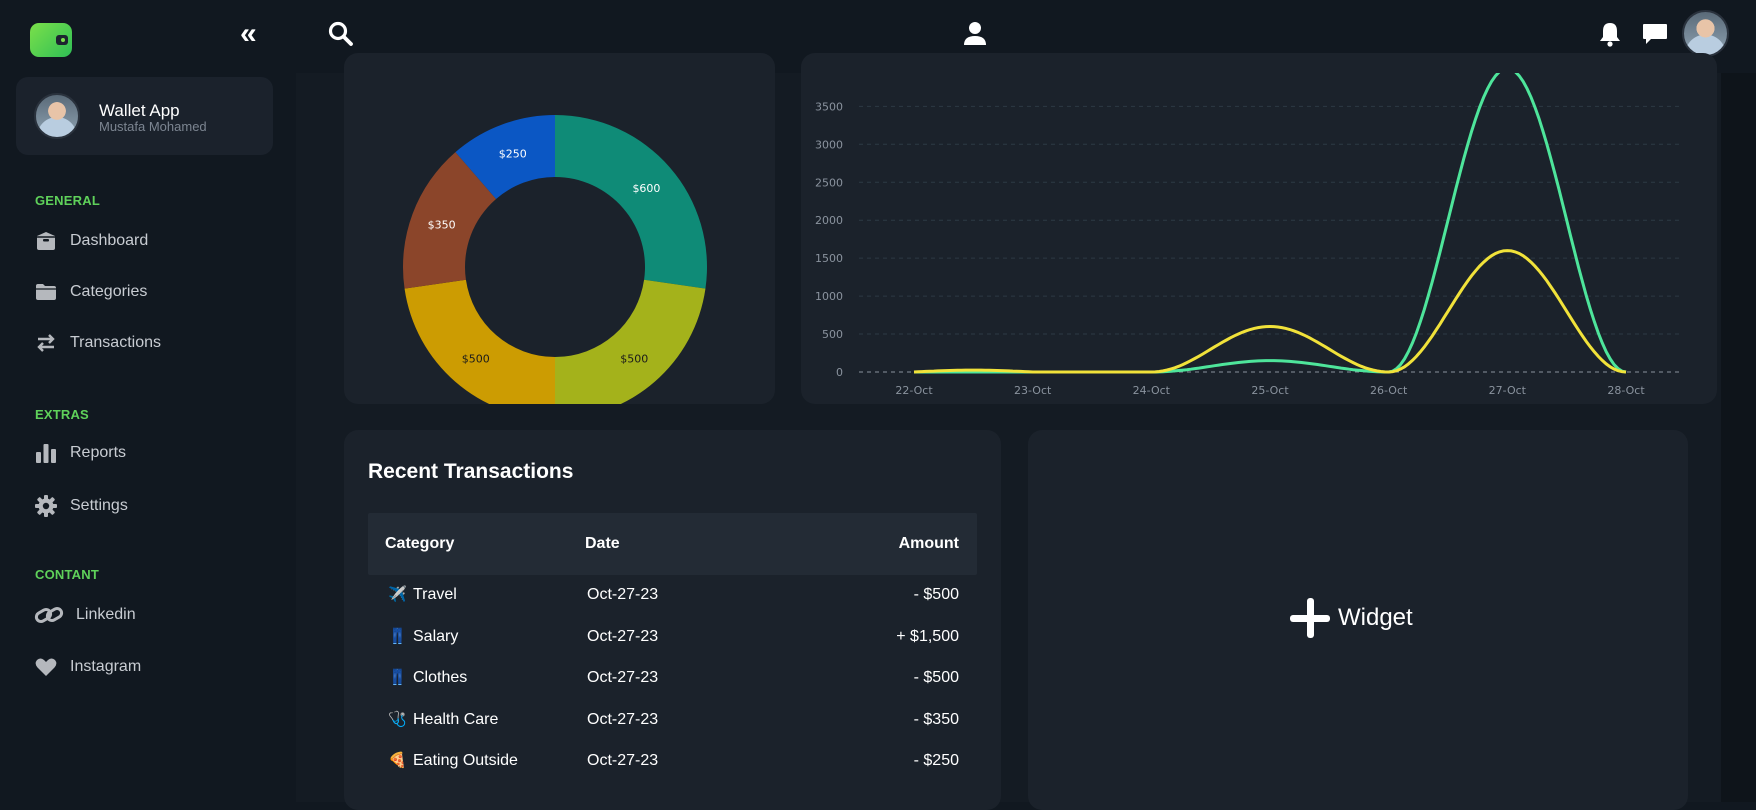 The height and width of the screenshot is (810, 1756). Describe the element at coordinates (832, 334) in the screenshot. I see `y-tick-label: 500` at that location.